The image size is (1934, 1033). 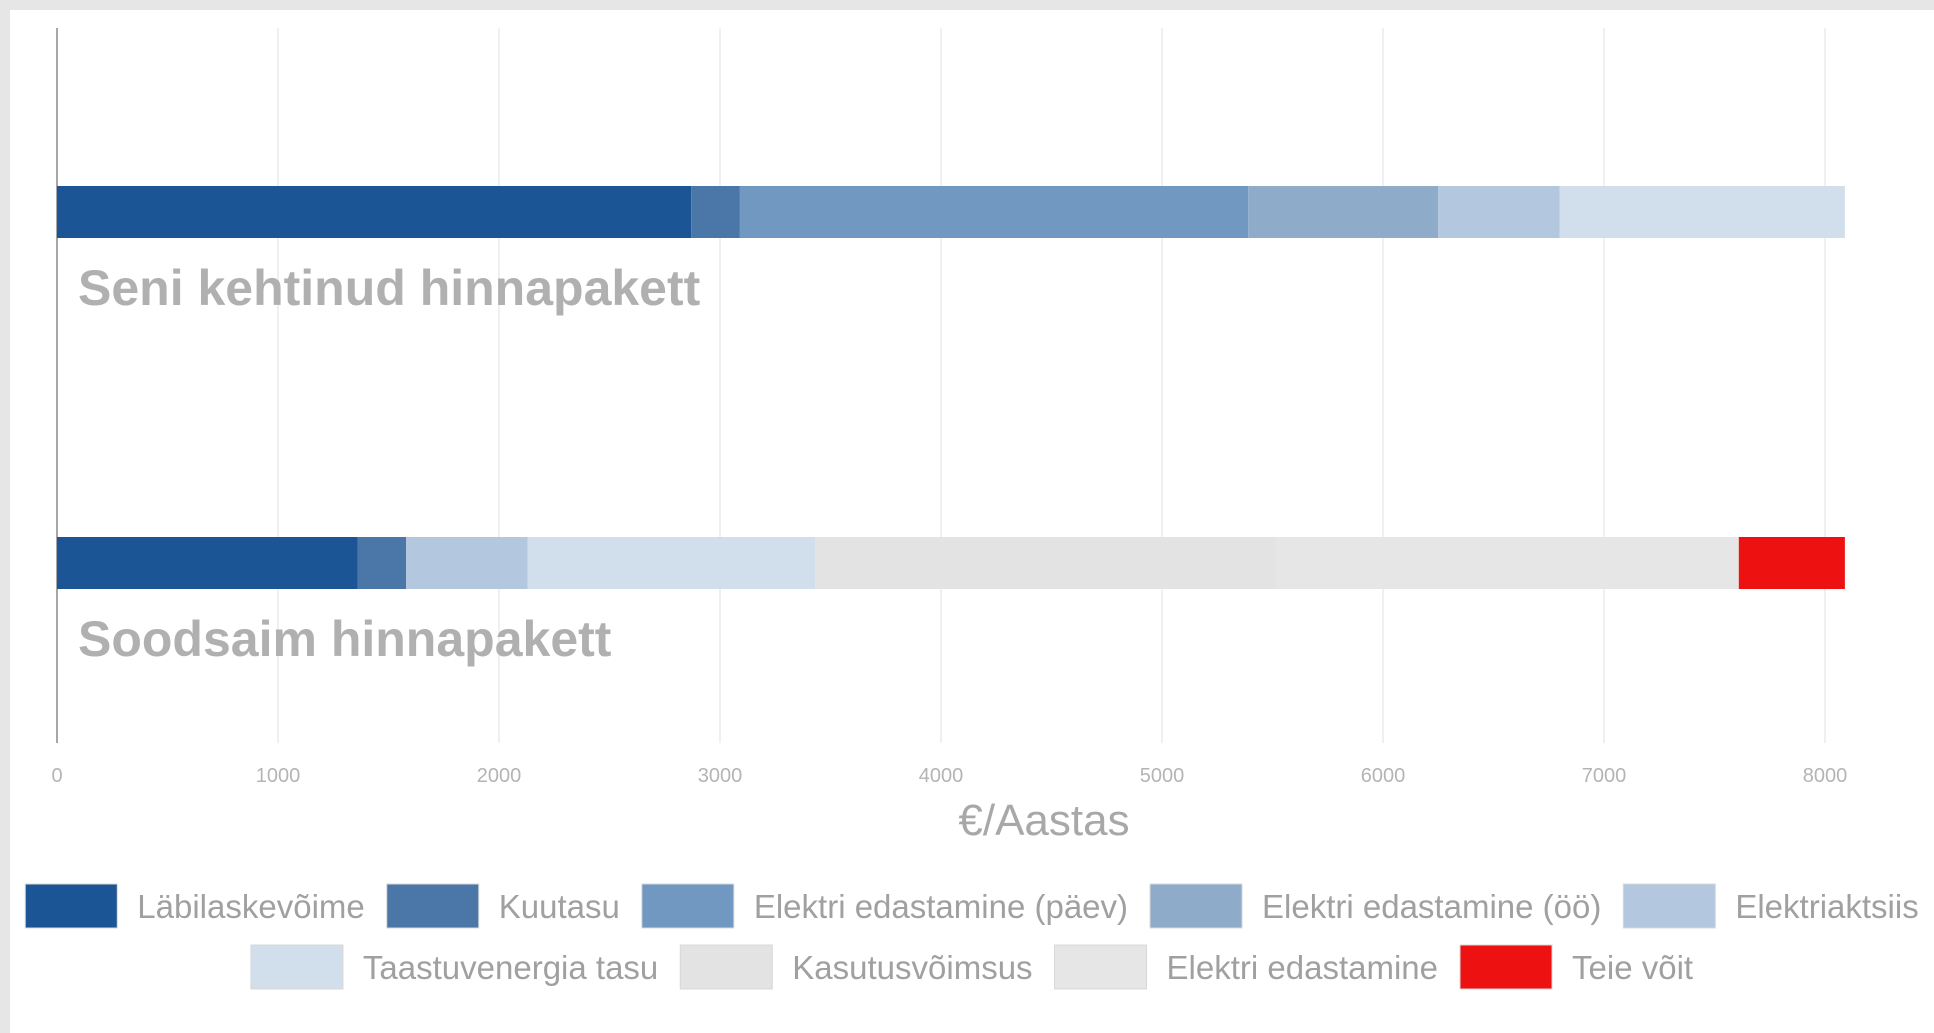 I want to click on legend-label: Teie võit, so click(x=1632, y=967).